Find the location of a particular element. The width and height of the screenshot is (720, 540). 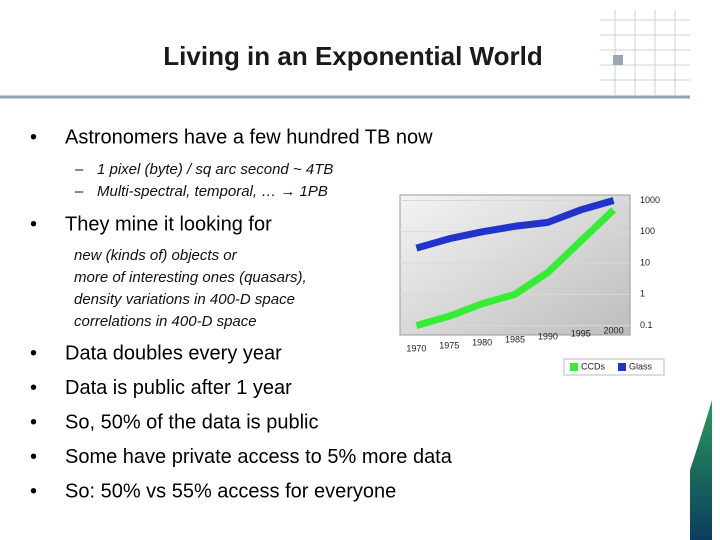

bullet: They mine it looking for is located at coordinates (168, 224).